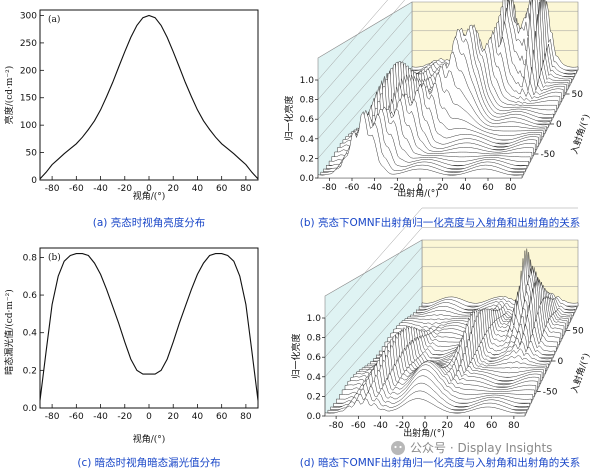 This screenshot has height=474, width=600. I want to click on panel-tag-a: (a), so click(54, 19).